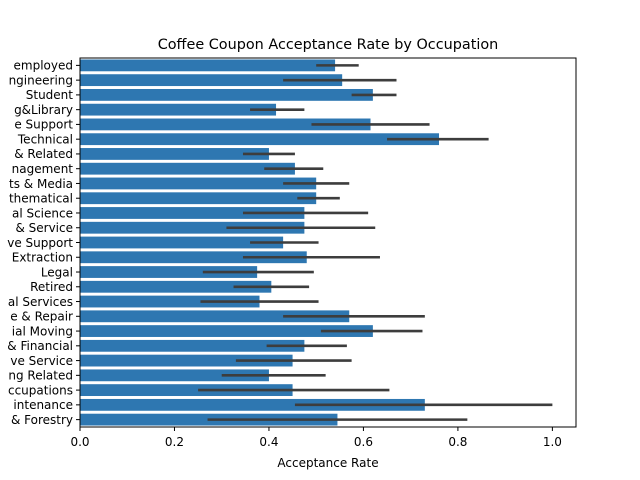 The height and width of the screenshot is (480, 640). I want to click on y-tick-label: ve Support, so click(40, 243).